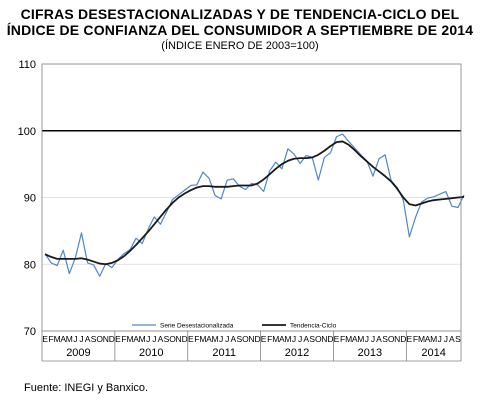  Describe the element at coordinates (78, 353) in the screenshot. I see `x-year-label: 2009` at that location.